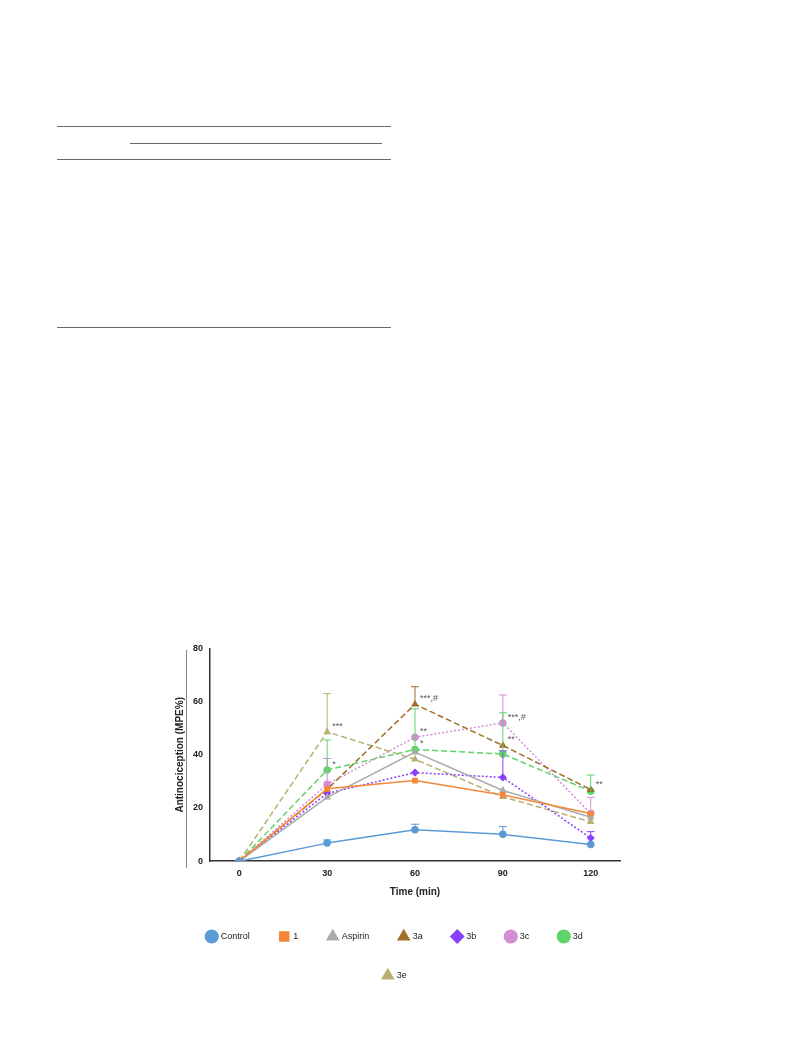  What do you see at coordinates (524, 935) in the screenshot?
I see `legend-label: 3c` at bounding box center [524, 935].